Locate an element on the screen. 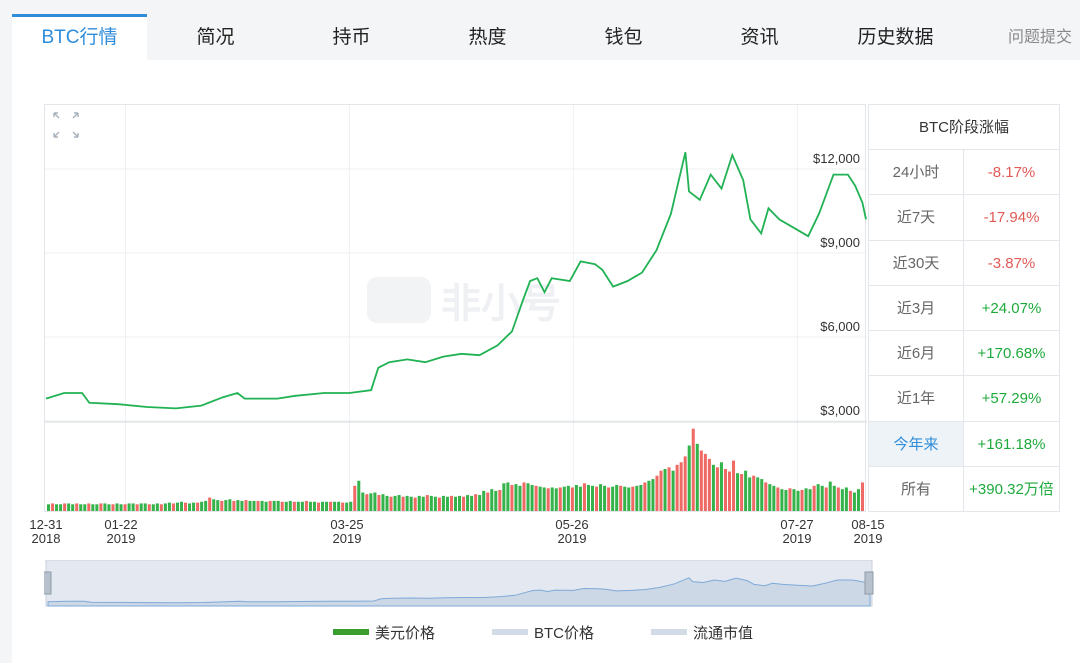  stats-period-label: 24小时 is located at coordinates (916, 172).